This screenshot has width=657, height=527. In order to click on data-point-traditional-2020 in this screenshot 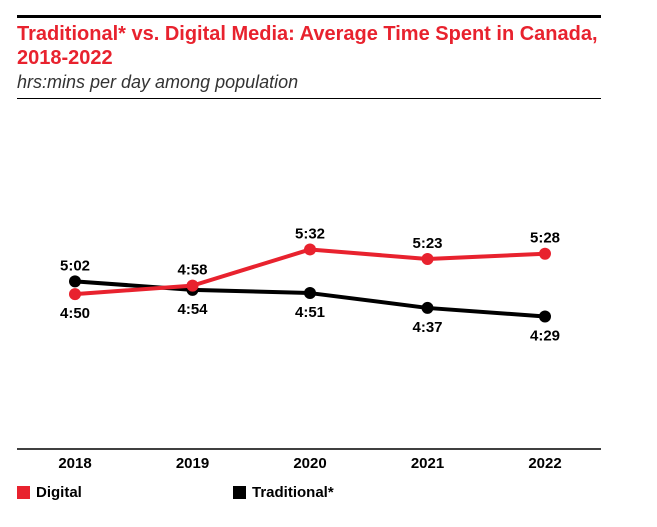, I will do `click(310, 293)`.